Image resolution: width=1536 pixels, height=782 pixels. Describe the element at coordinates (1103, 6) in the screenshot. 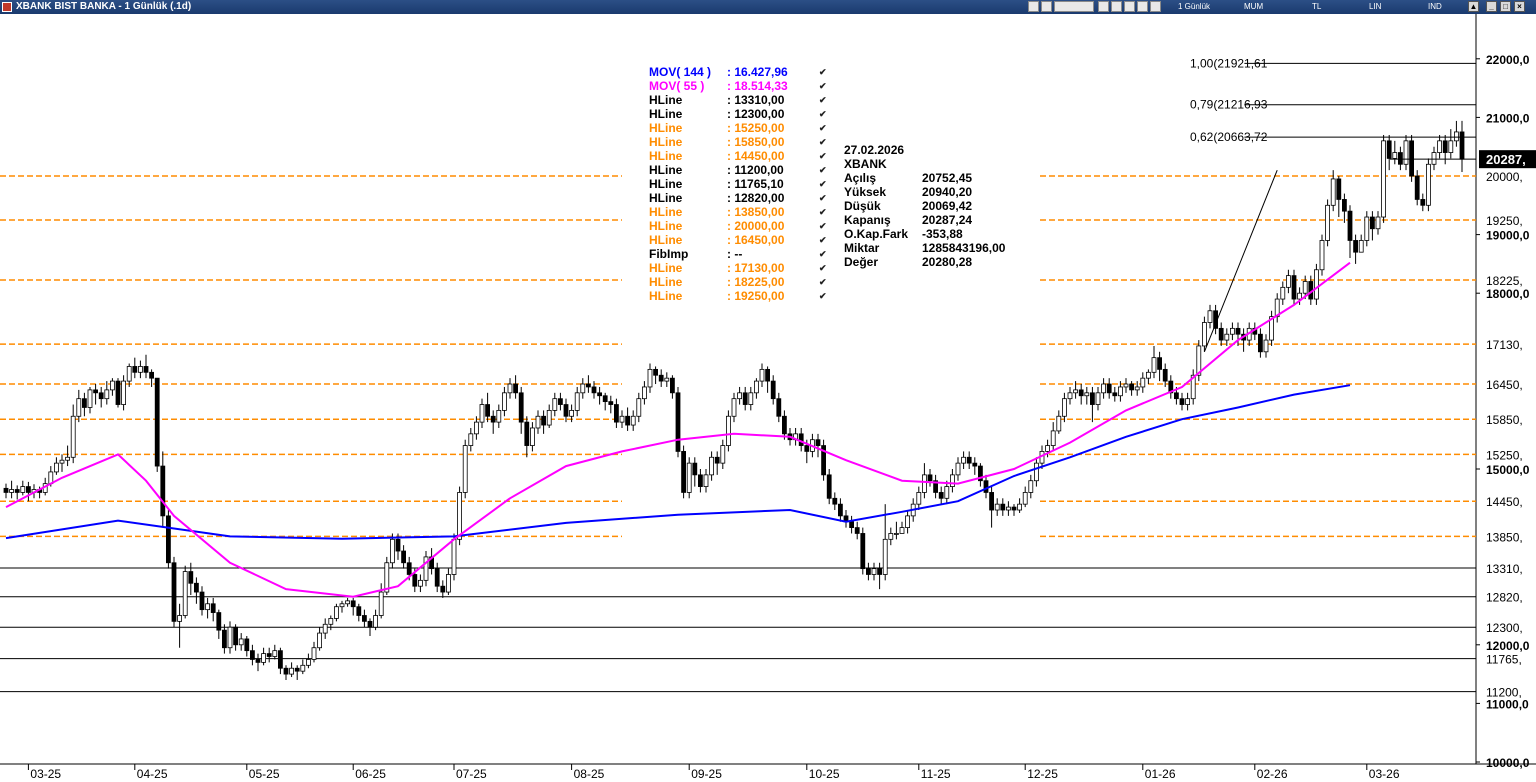

I see `toolbar-compare-icon` at that location.